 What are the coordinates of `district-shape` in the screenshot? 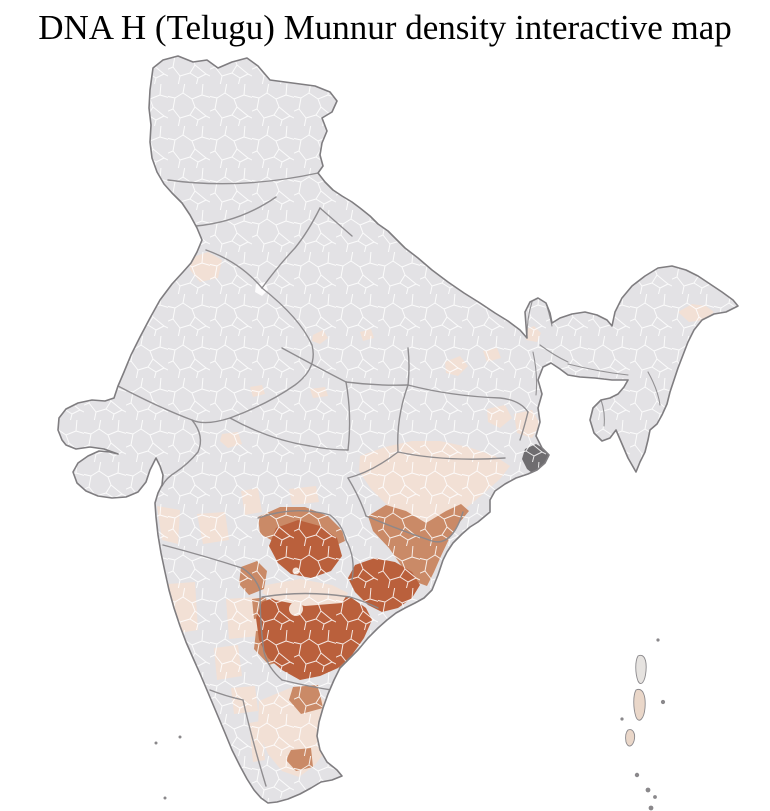 It's located at (341, 700).